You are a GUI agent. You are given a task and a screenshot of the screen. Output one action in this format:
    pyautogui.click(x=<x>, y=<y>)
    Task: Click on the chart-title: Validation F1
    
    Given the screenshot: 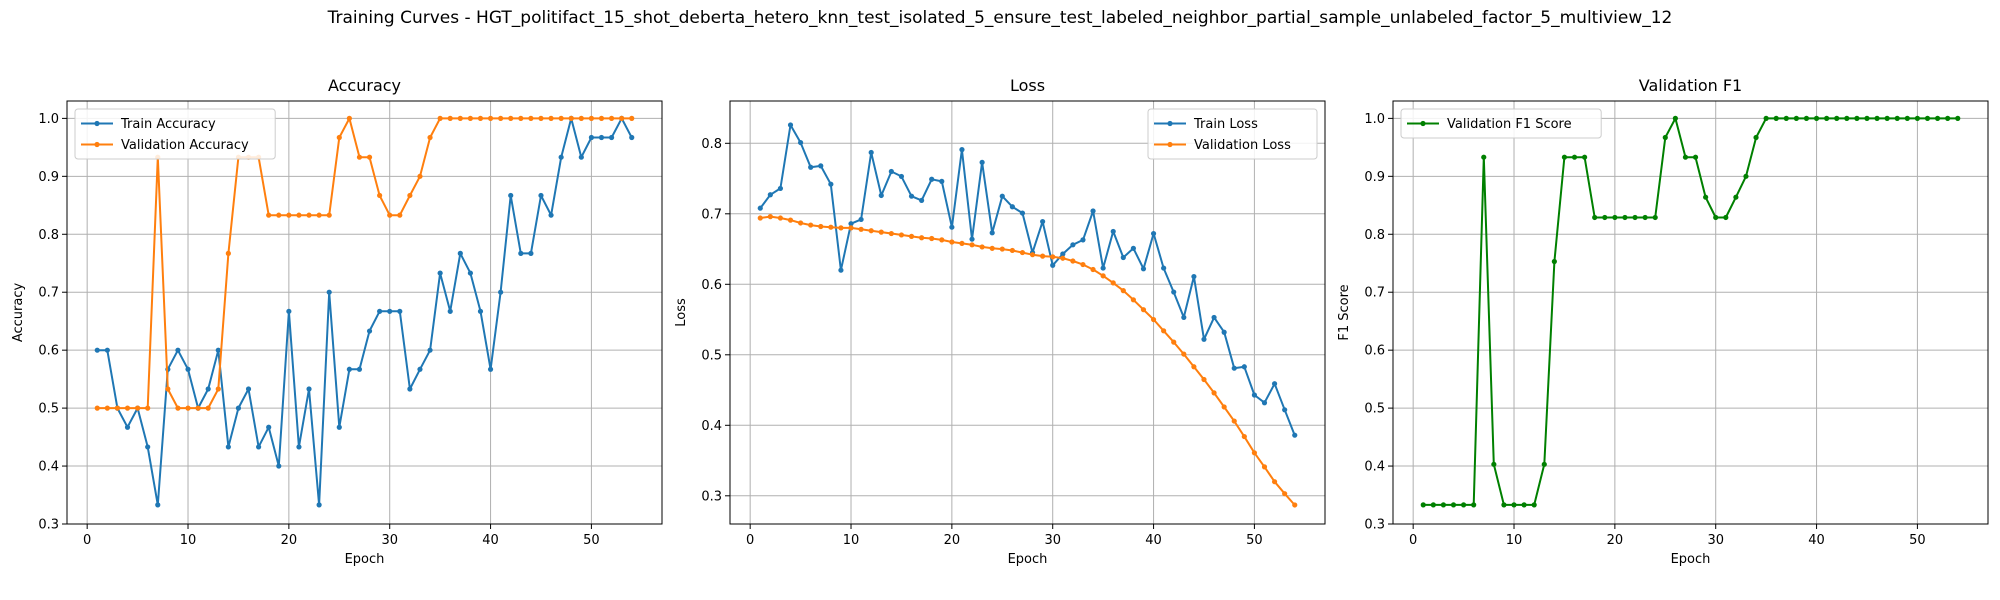 What is the action you would take?
    pyautogui.click(x=1690, y=85)
    